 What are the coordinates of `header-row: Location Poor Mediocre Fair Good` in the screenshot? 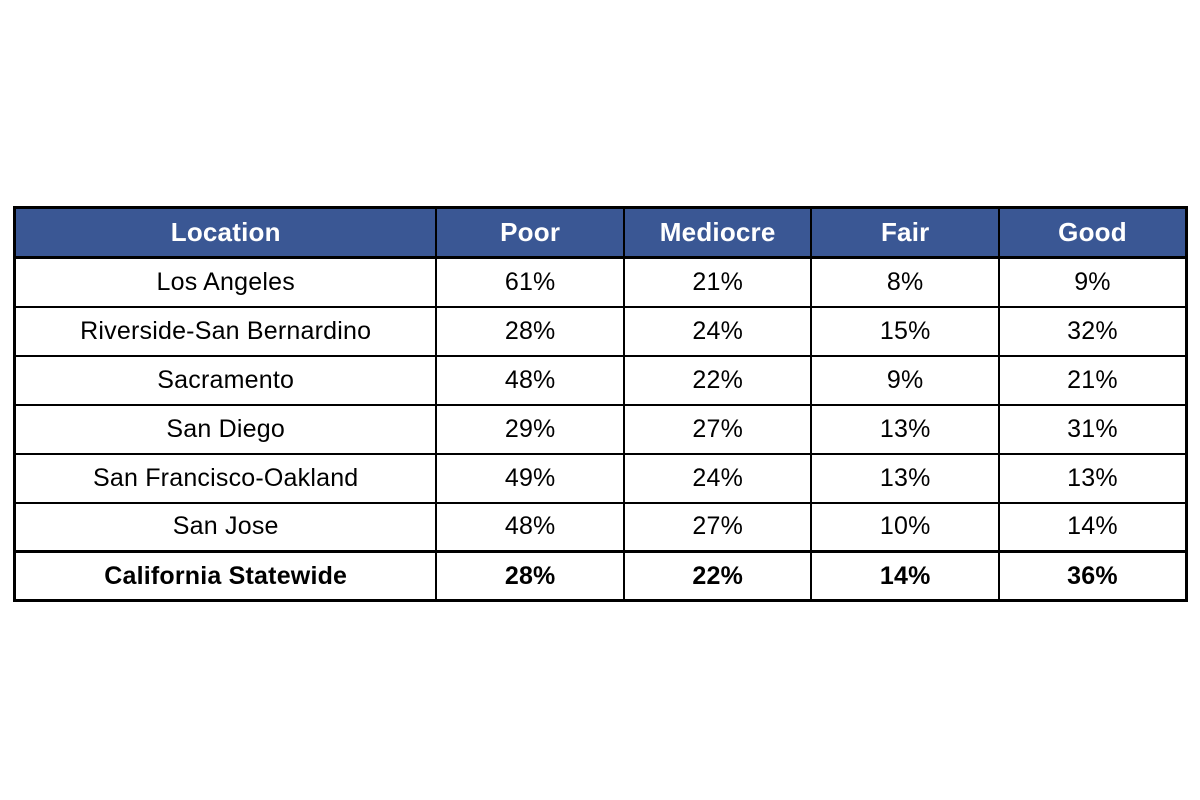 It's located at (600, 232).